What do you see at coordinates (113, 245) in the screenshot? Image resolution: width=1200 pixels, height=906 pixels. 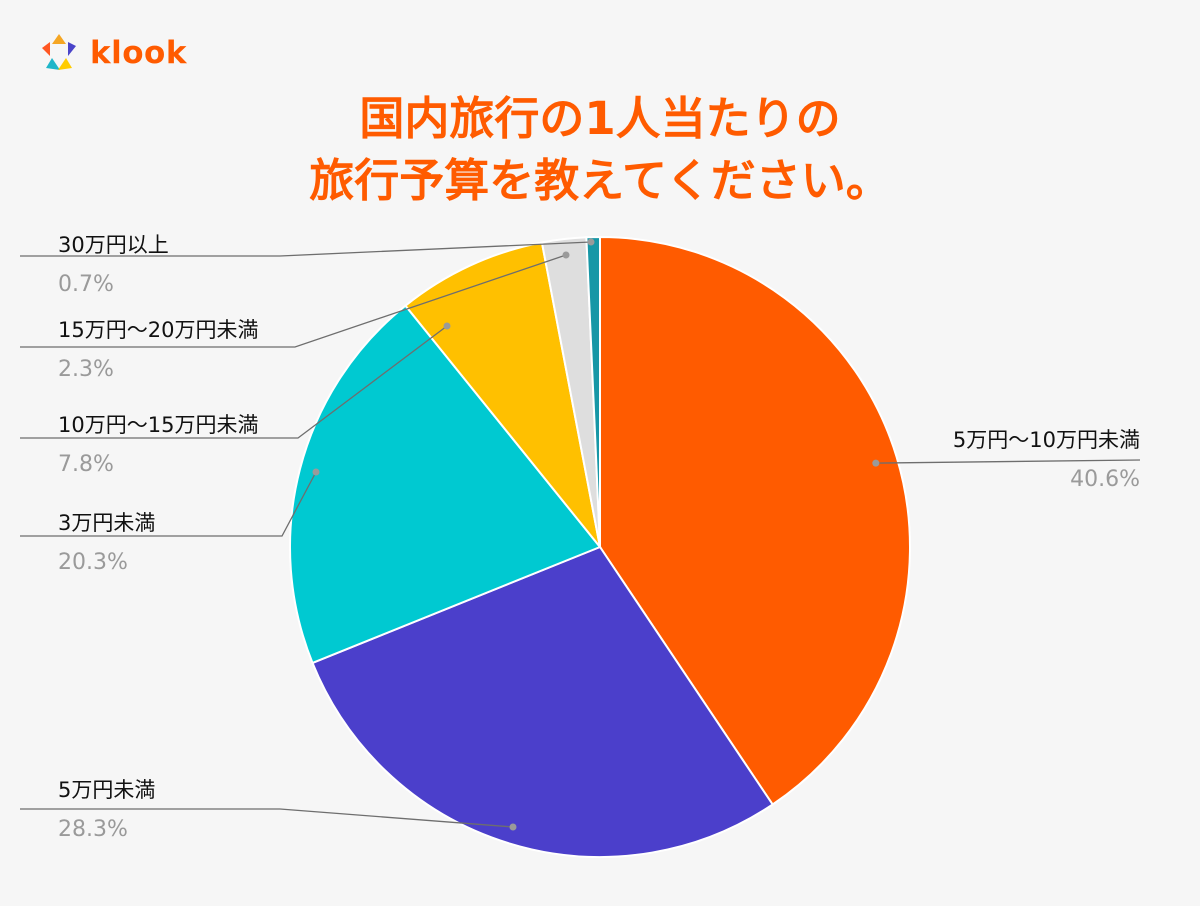 I see `slice-label-30man-plus: 30万円以上` at bounding box center [113, 245].